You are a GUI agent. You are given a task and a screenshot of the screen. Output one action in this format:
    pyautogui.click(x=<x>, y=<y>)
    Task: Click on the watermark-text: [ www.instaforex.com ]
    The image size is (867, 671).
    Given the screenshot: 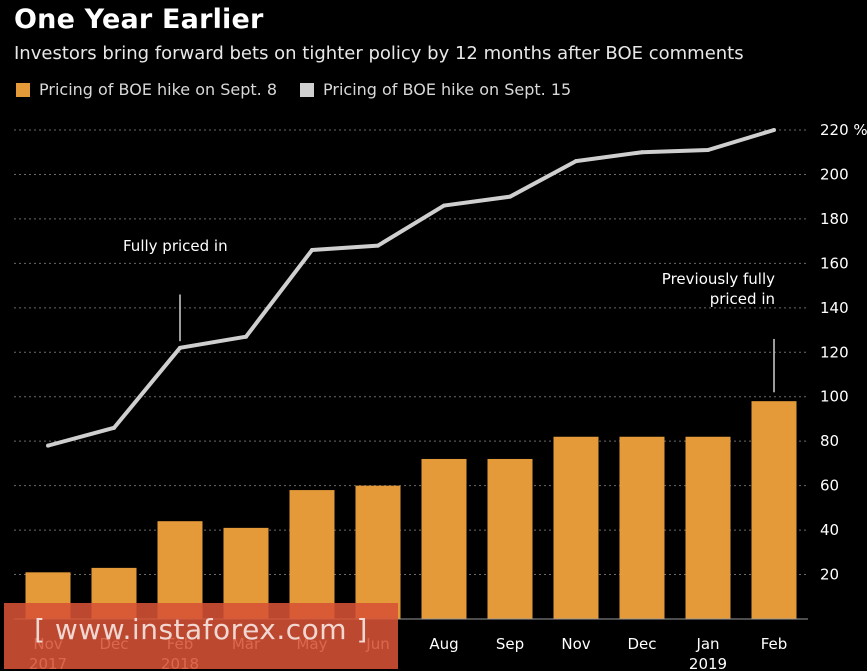 What is the action you would take?
    pyautogui.click(x=201, y=629)
    